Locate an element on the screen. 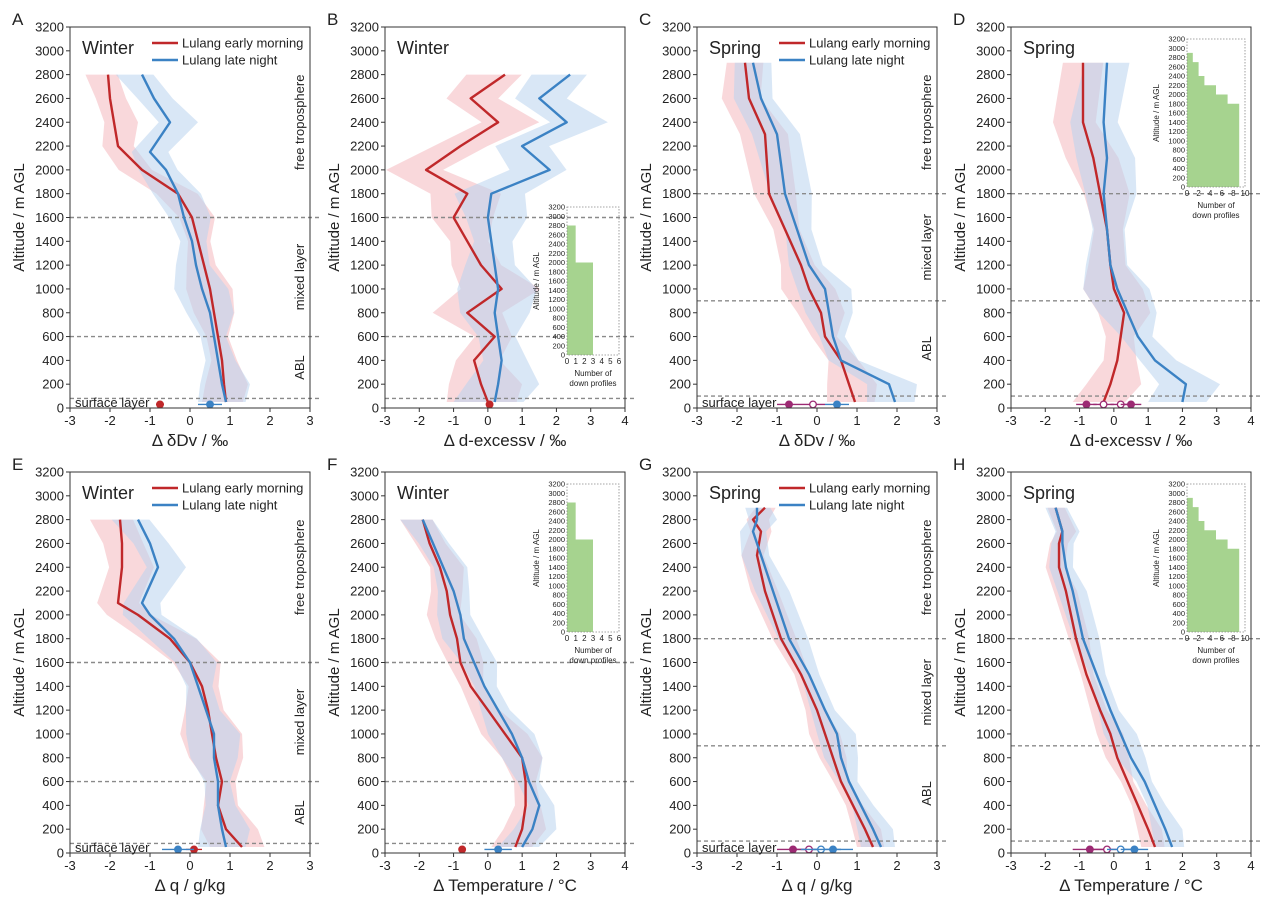 Image resolution: width=1269 pixels, height=898 pixels. season-title: Spring is located at coordinates (735, 493).